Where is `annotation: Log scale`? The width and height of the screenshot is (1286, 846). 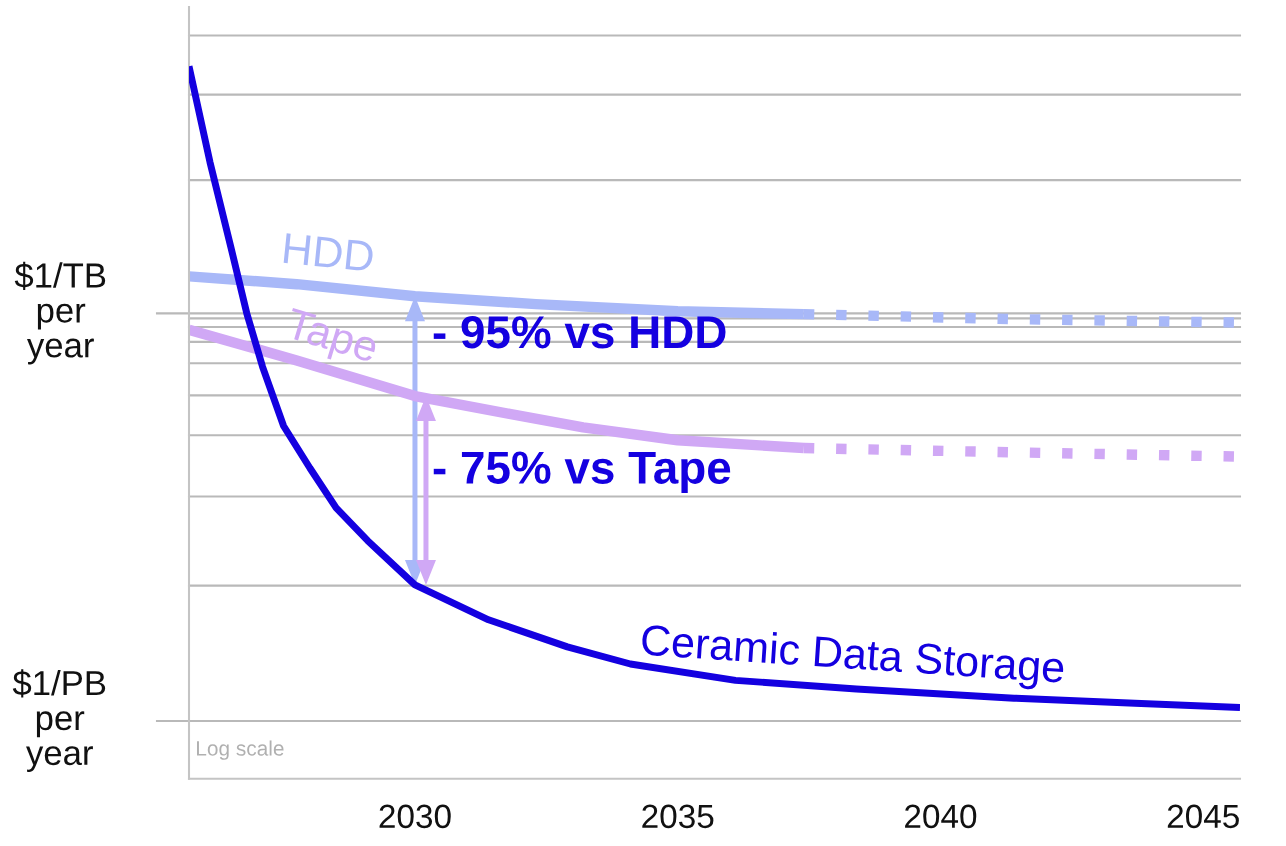 annotation: Log scale is located at coordinates (240, 750).